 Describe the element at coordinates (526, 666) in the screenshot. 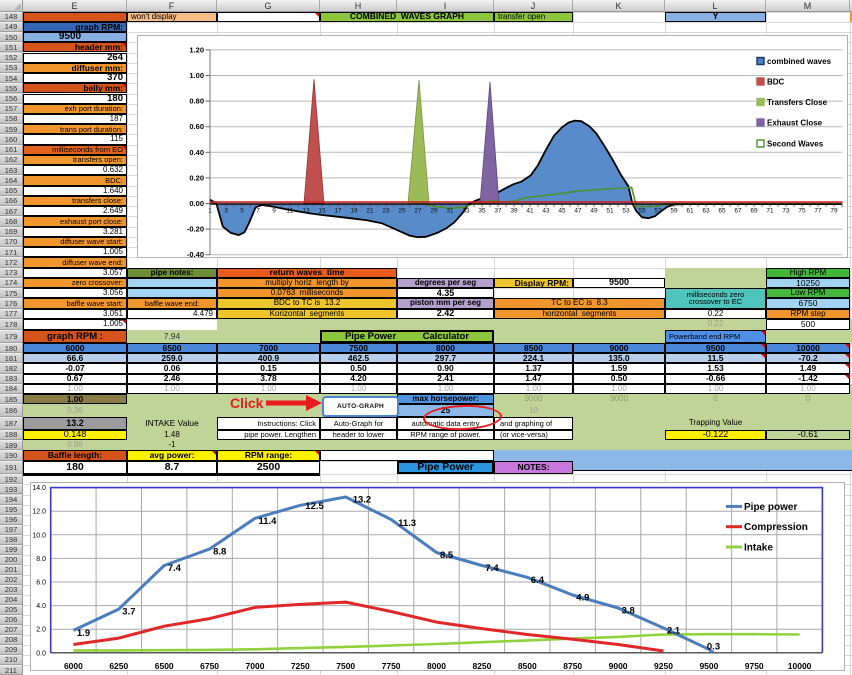

I see `svg-text: 8500` at that location.